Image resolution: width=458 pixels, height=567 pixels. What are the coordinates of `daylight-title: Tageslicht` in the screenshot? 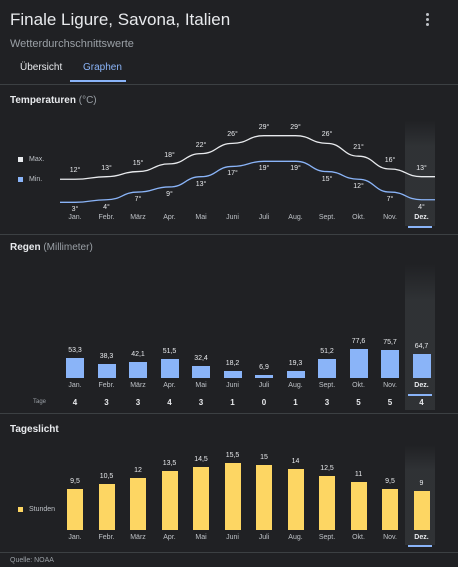 It's located at (34, 429).